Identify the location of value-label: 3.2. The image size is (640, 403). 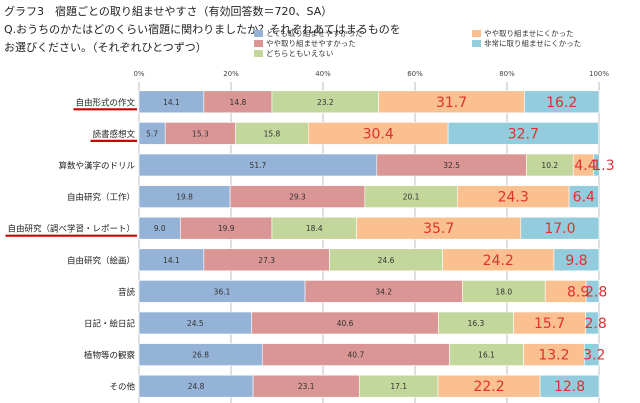
(594, 356).